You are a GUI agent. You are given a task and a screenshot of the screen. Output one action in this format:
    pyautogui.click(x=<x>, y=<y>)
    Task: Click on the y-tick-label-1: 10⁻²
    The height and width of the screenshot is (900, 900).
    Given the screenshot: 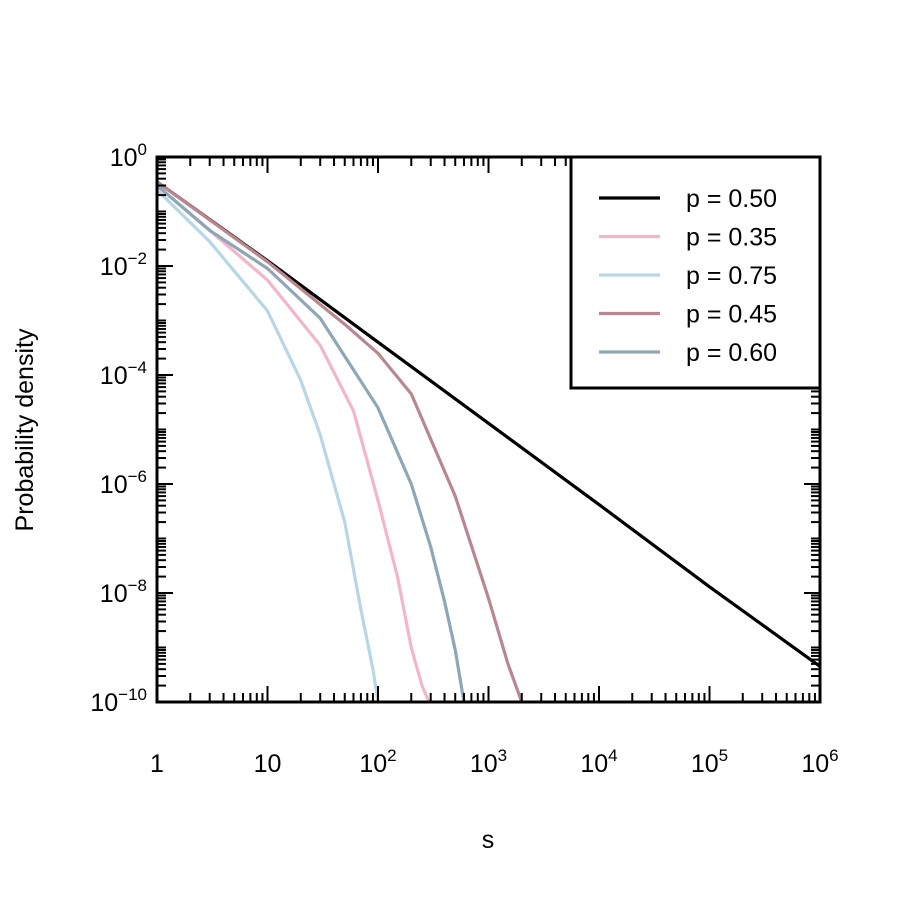 What is the action you would take?
    pyautogui.click(x=123, y=265)
    